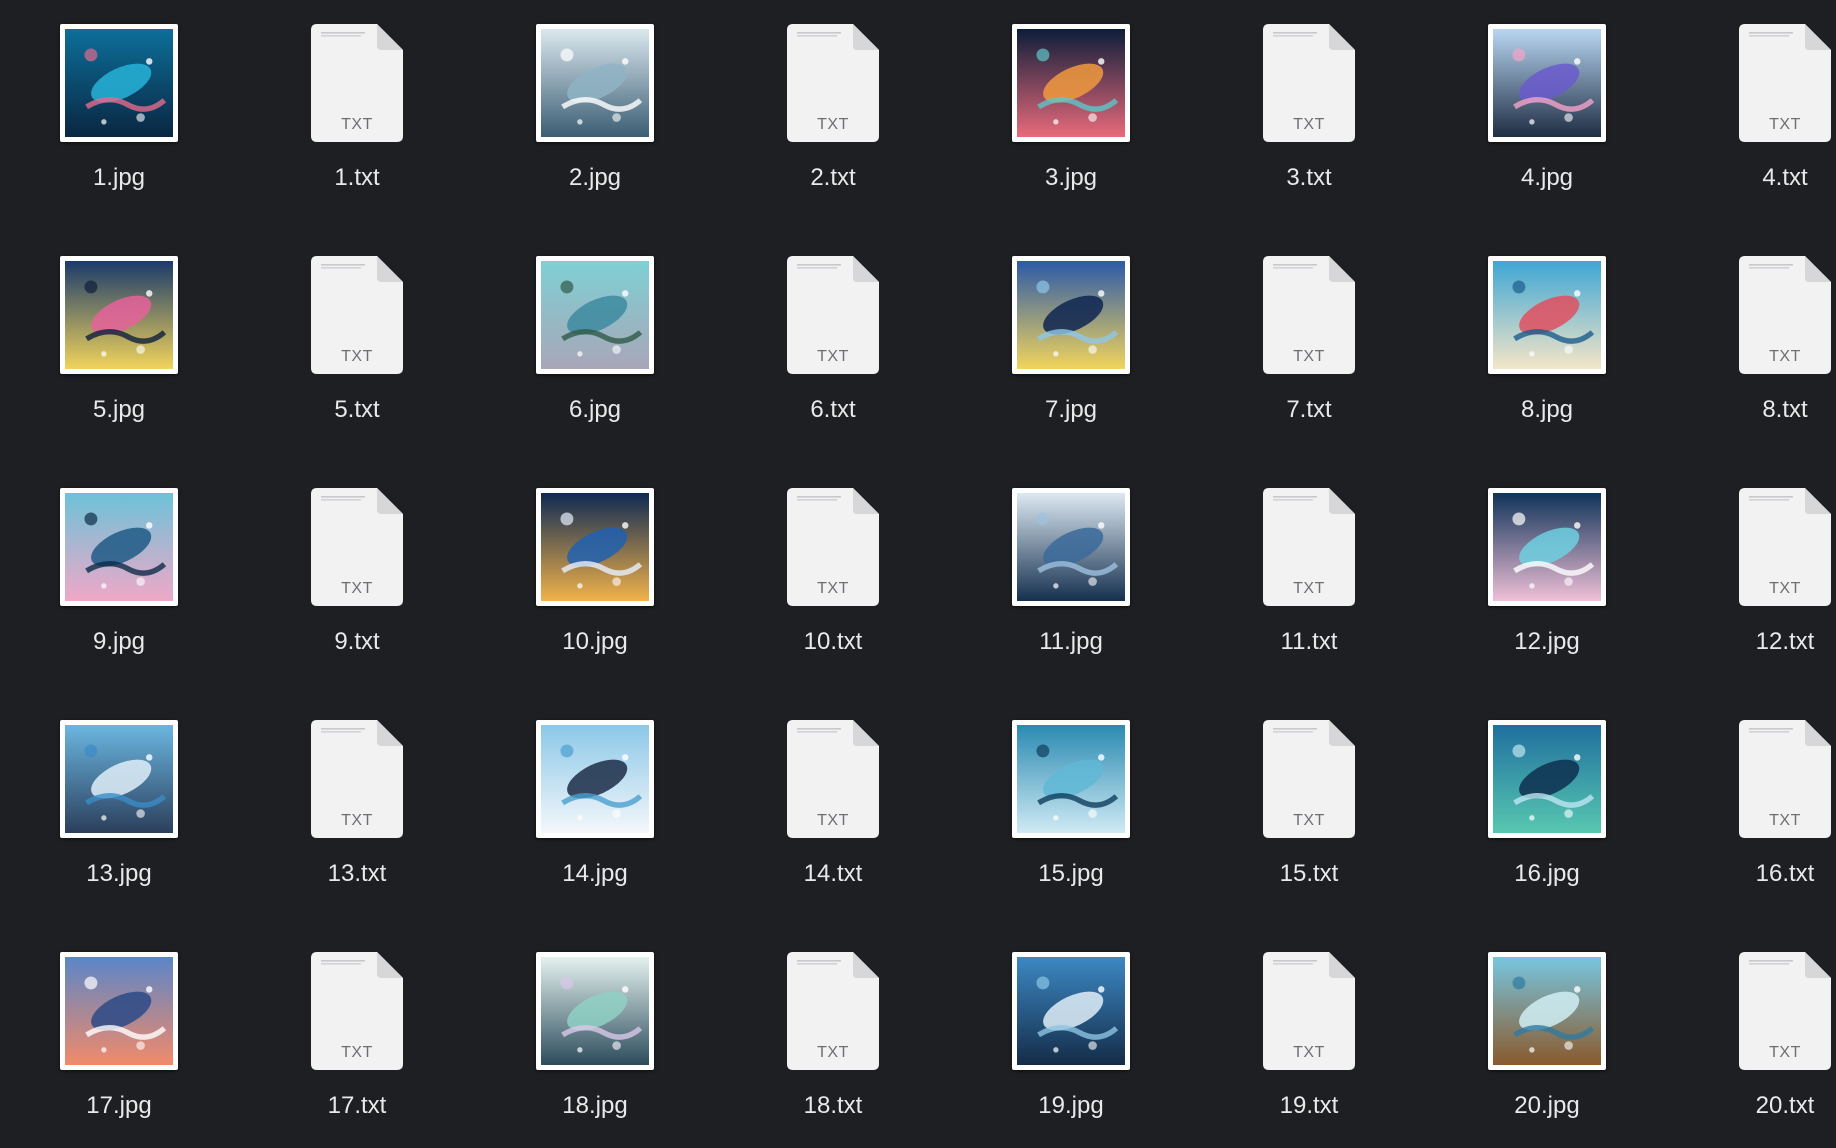 Image resolution: width=1836 pixels, height=1148 pixels. Describe the element at coordinates (1547, 177) in the screenshot. I see `file-name-label: 4.jpg` at that location.